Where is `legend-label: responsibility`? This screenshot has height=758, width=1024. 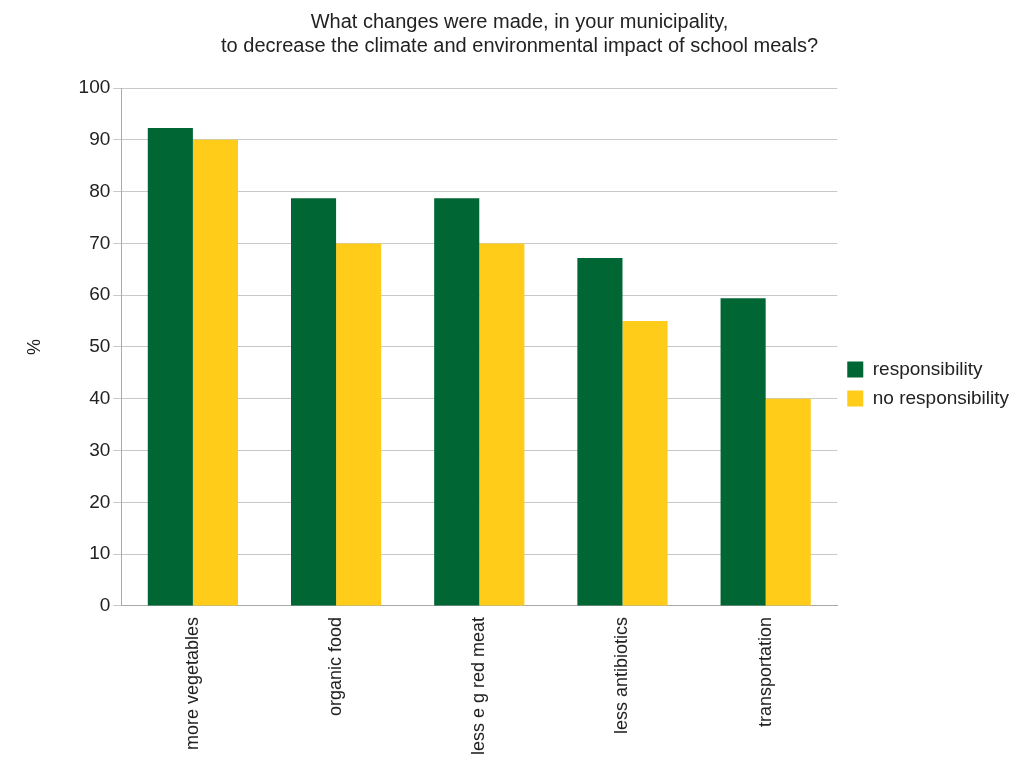 legend-label: responsibility is located at coordinates (928, 368).